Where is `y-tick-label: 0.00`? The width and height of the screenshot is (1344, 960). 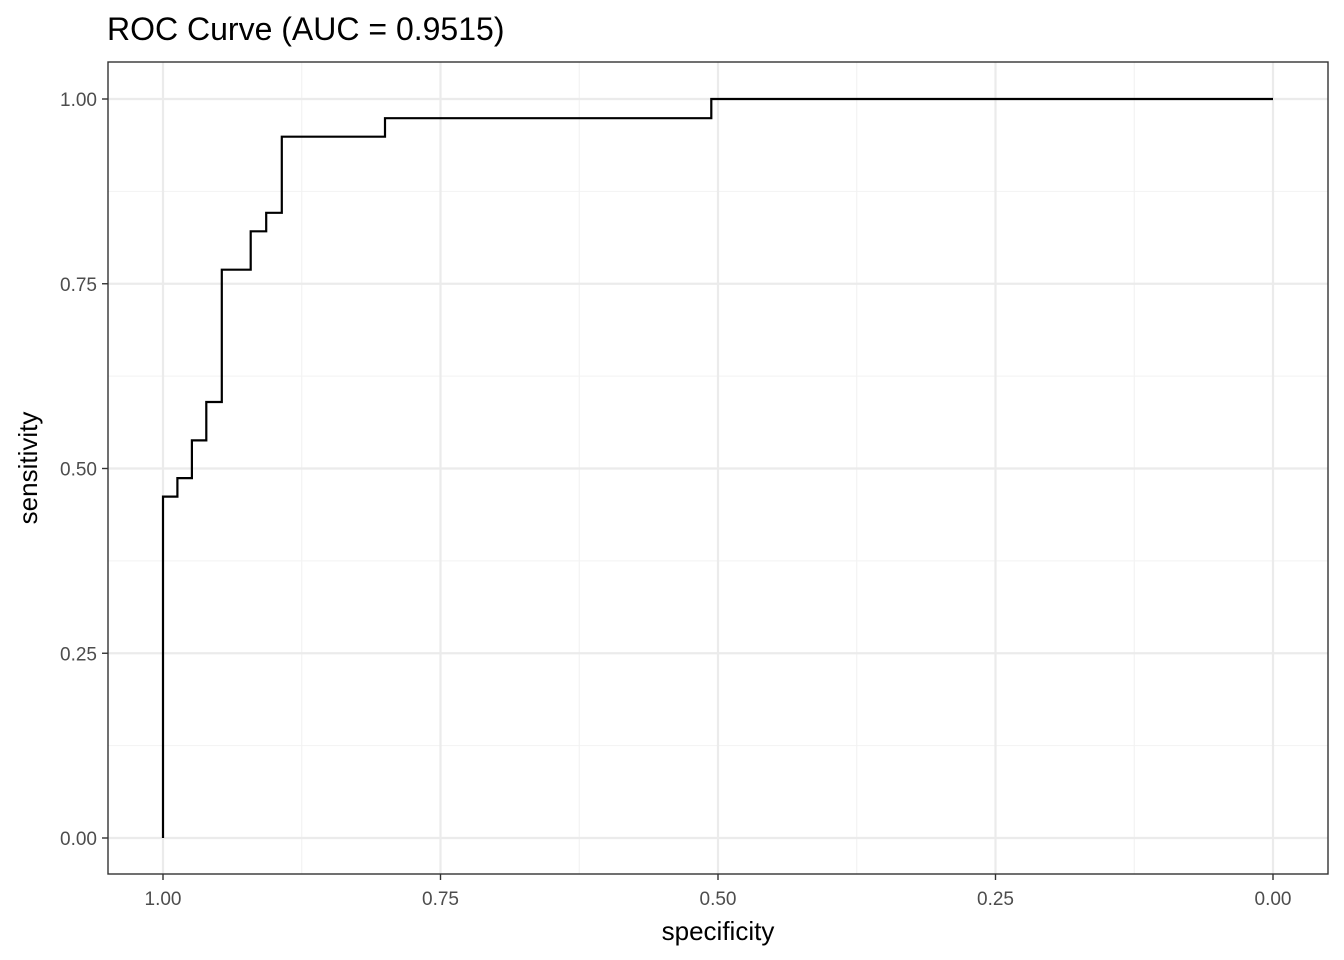
y-tick-label: 0.00 is located at coordinates (78, 839).